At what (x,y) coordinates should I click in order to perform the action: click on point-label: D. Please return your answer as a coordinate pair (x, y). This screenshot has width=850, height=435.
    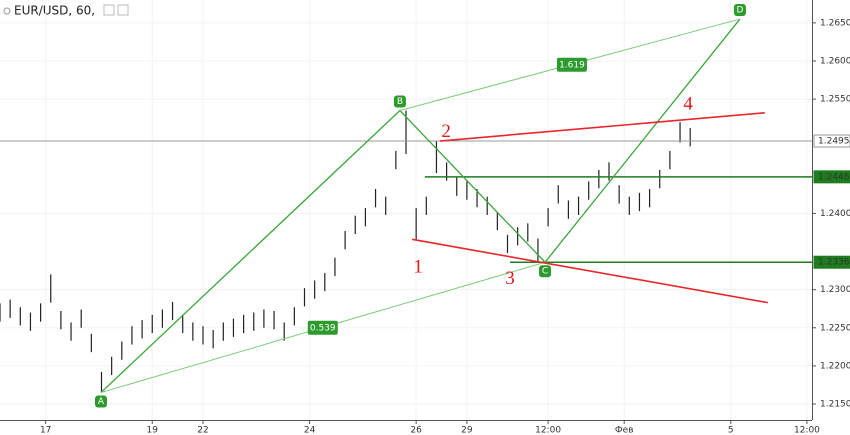
    Looking at the image, I should click on (739, 11).